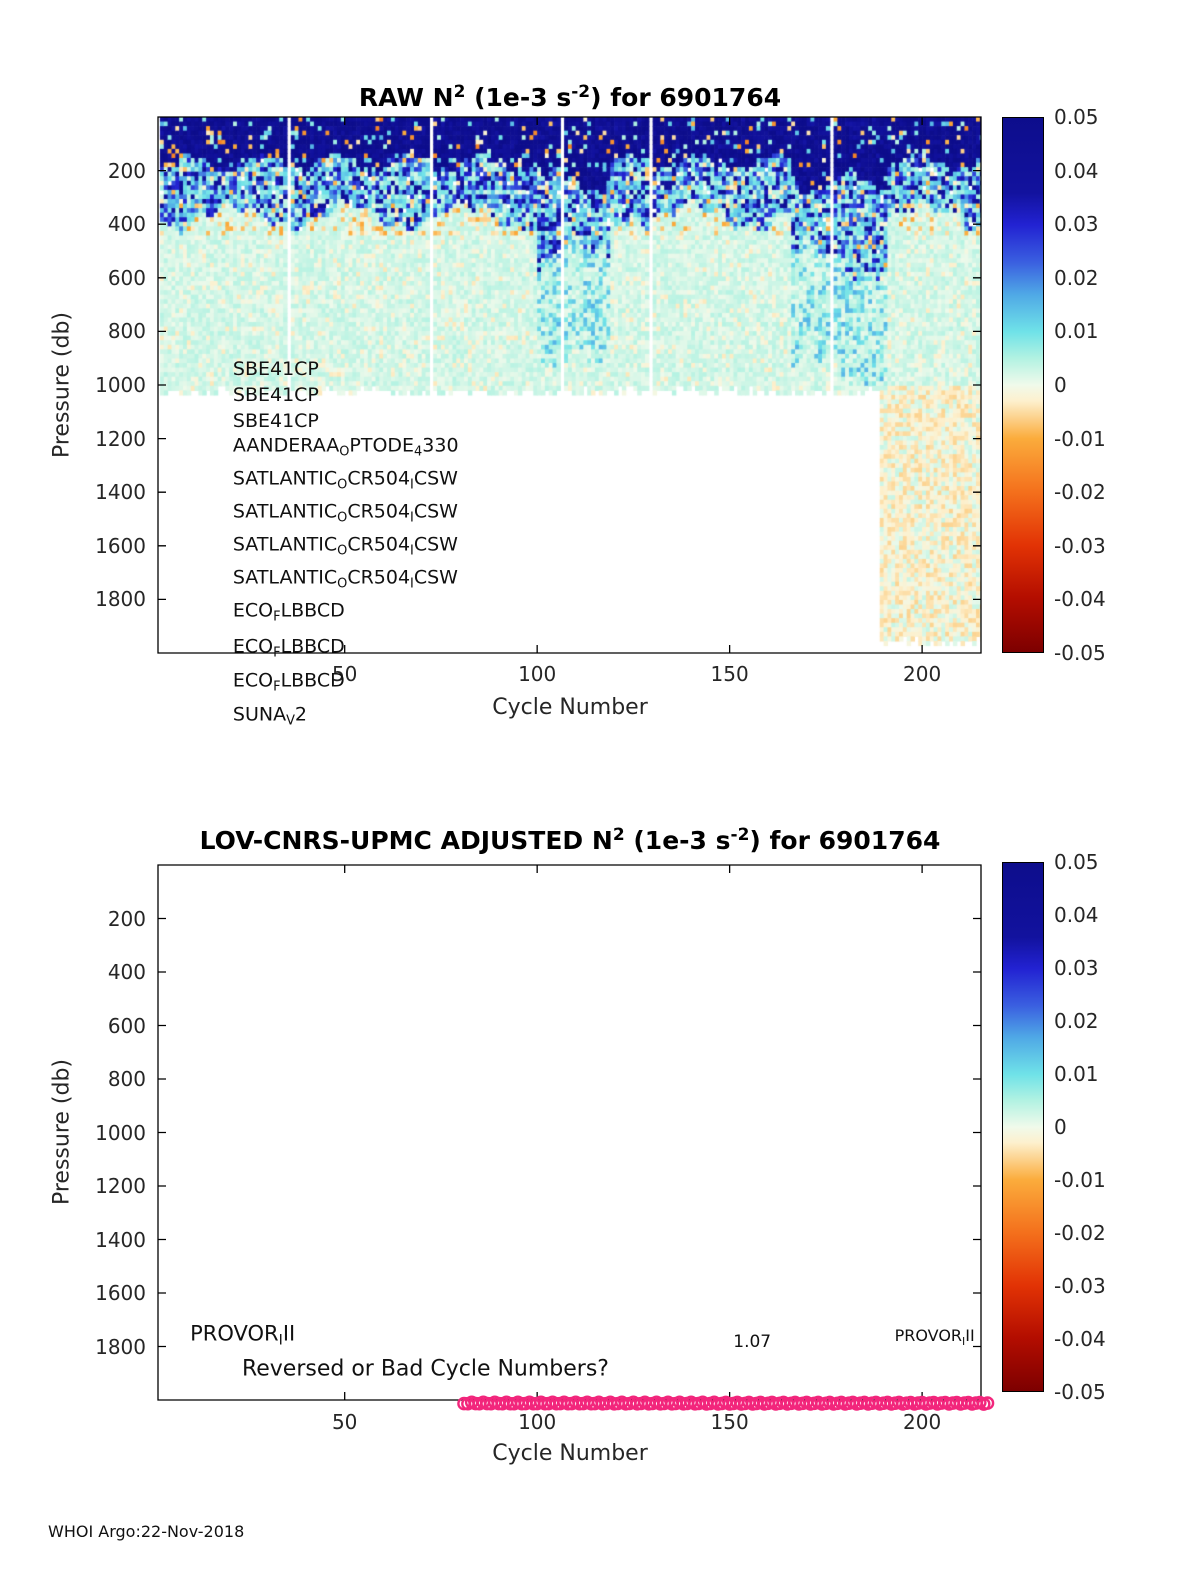 The height and width of the screenshot is (1575, 1200). I want to click on adjusted-x-axis-label: Cycle Number, so click(570, 1453).